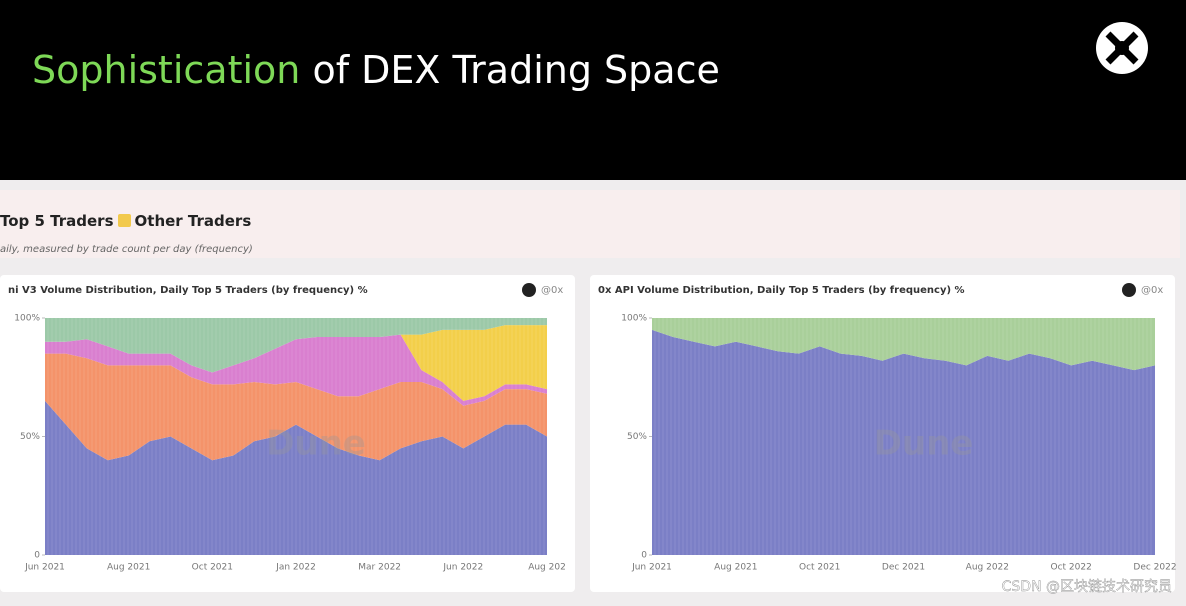 This screenshot has width=1186, height=606. Describe the element at coordinates (987, 568) in the screenshot. I see `x-tick-label: Aug 2022` at that location.